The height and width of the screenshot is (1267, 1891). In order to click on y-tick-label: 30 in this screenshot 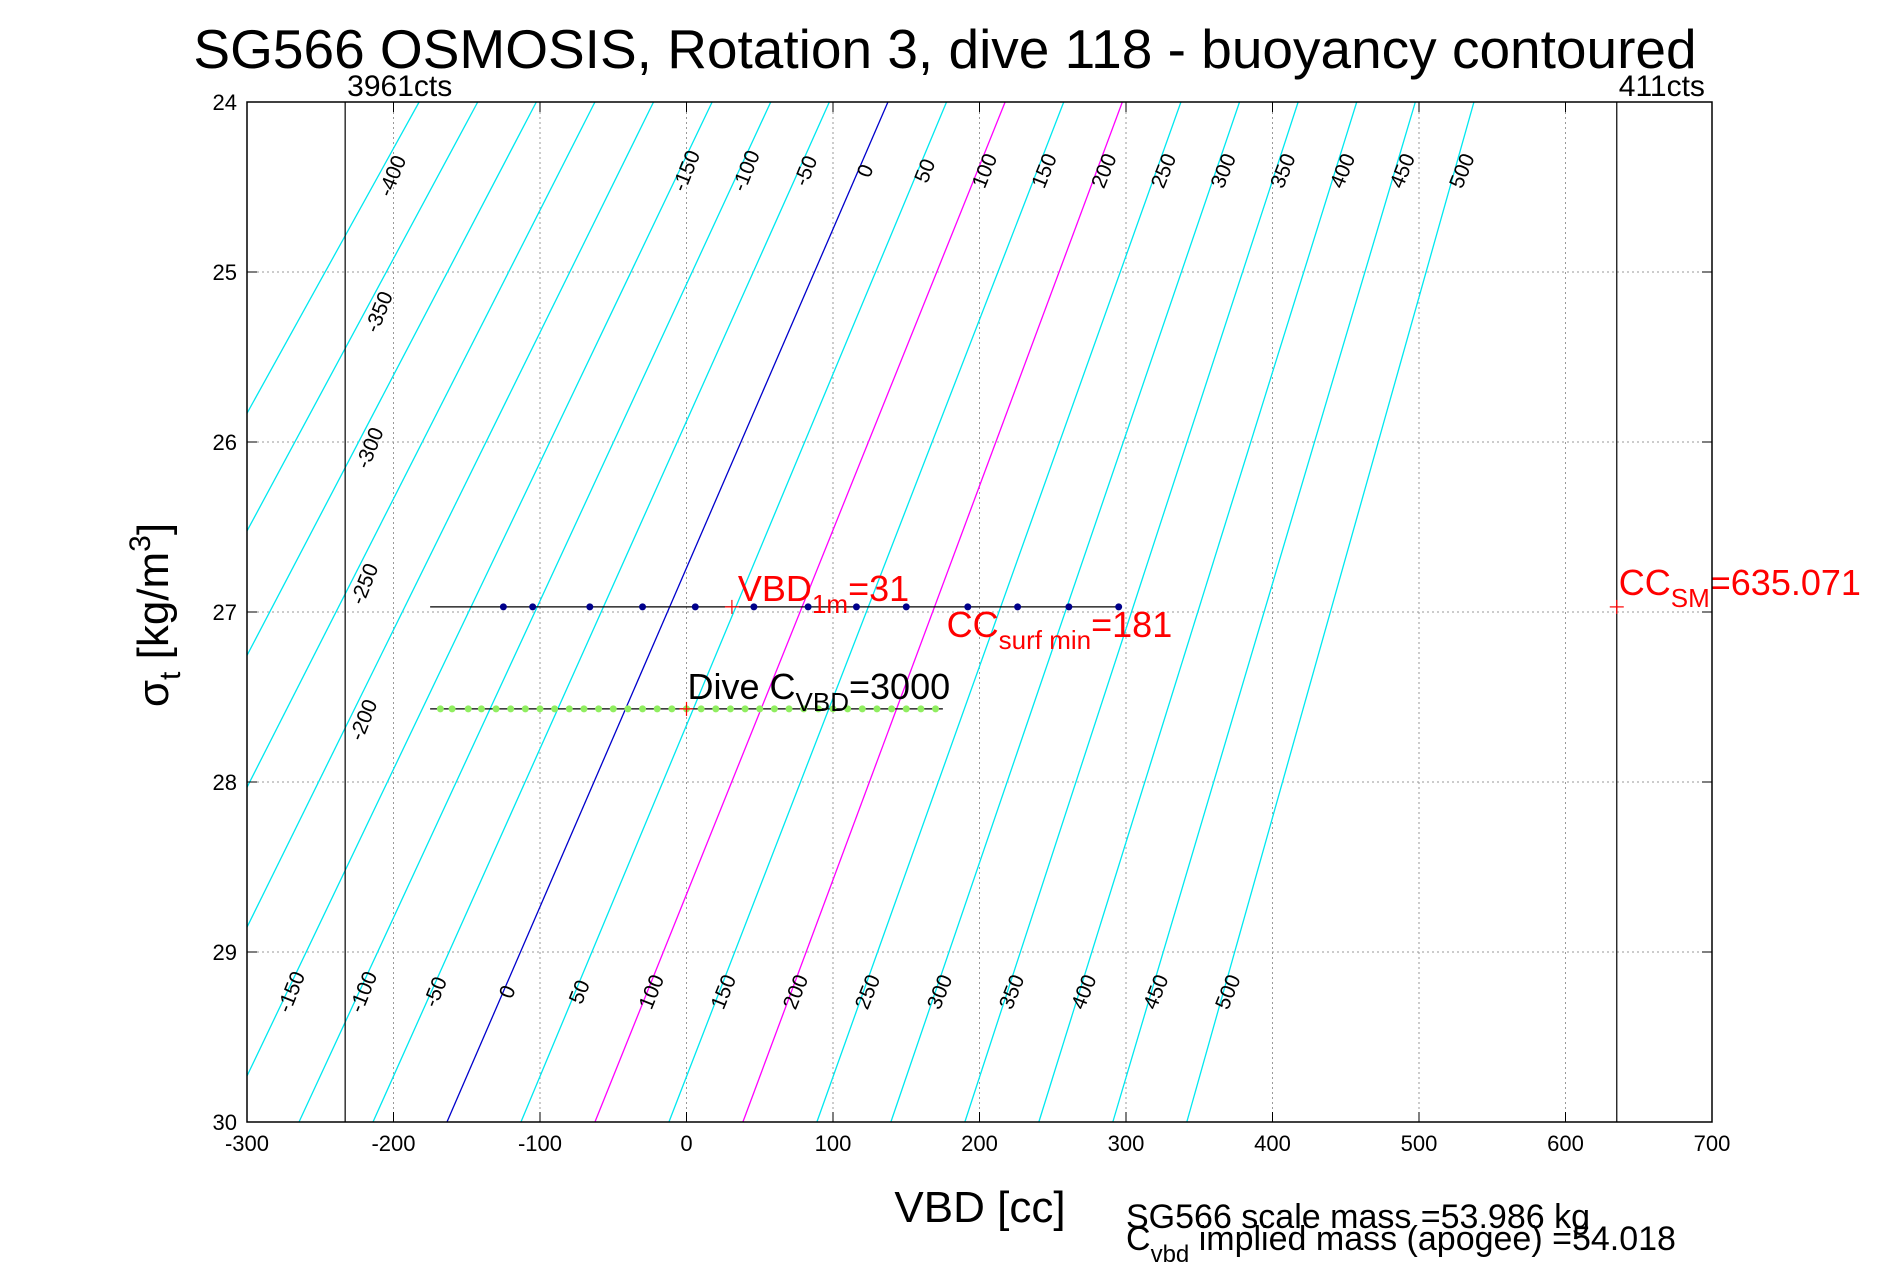, I will do `click(225, 1122)`.